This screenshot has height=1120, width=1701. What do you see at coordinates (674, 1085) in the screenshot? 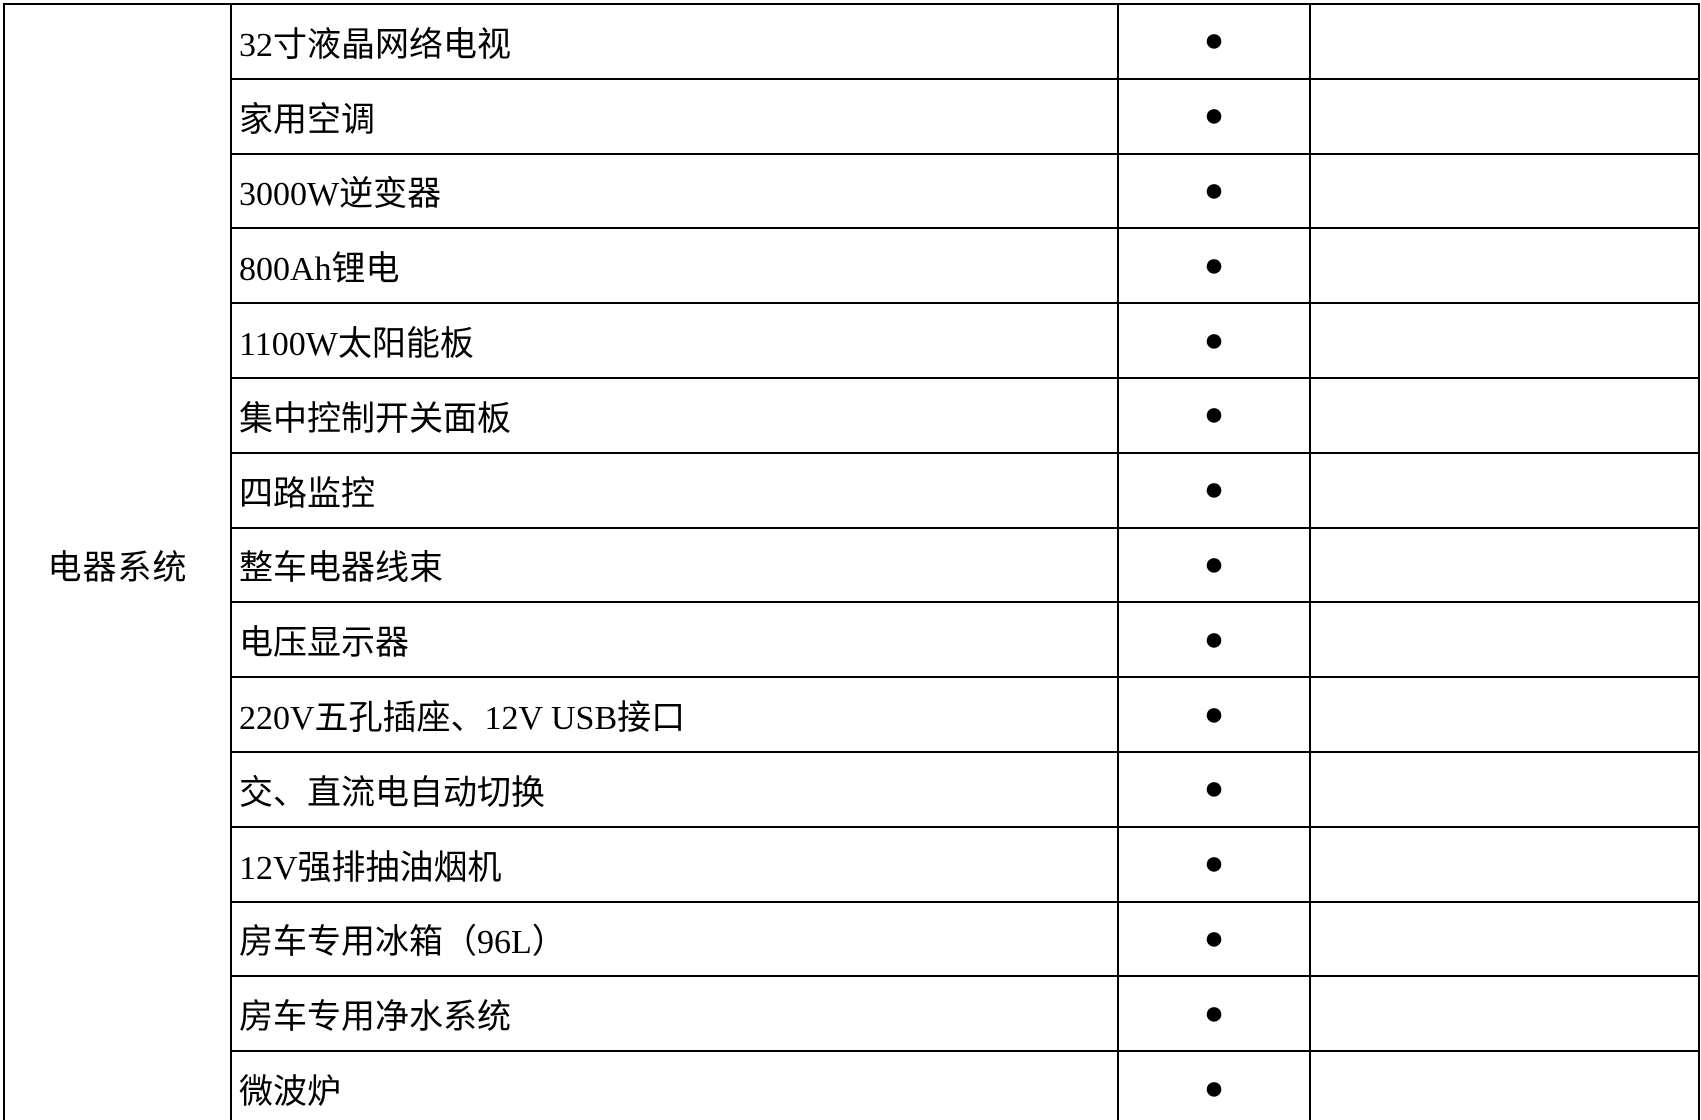
I see `item-cell: 微波炉` at bounding box center [674, 1085].